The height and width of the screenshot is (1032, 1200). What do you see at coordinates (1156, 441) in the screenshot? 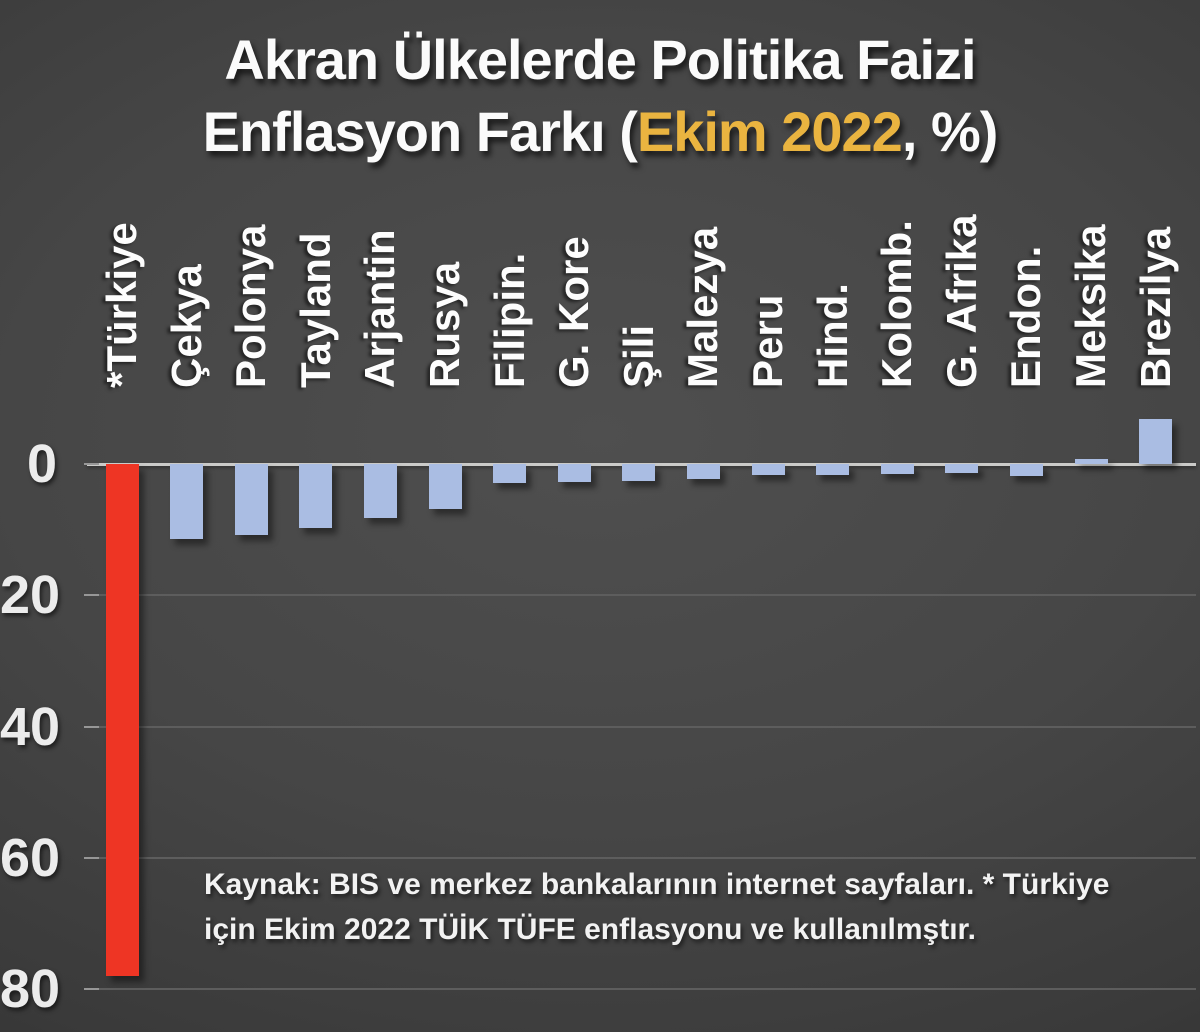
I see `bar-brezilya` at bounding box center [1156, 441].